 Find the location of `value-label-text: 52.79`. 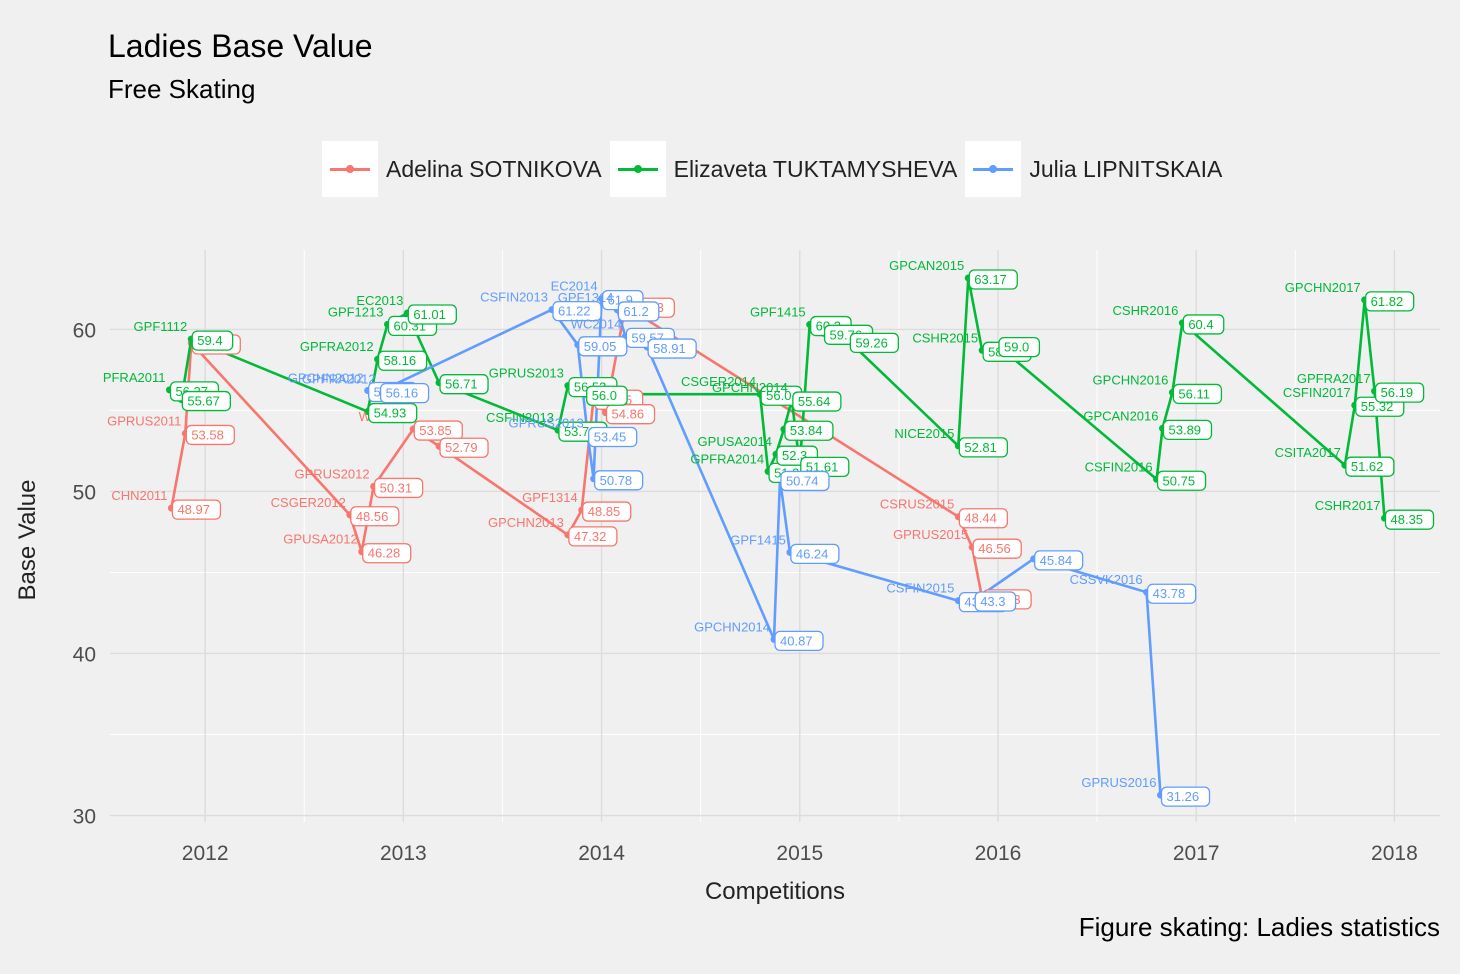

value-label-text: 52.79 is located at coordinates (461, 447).